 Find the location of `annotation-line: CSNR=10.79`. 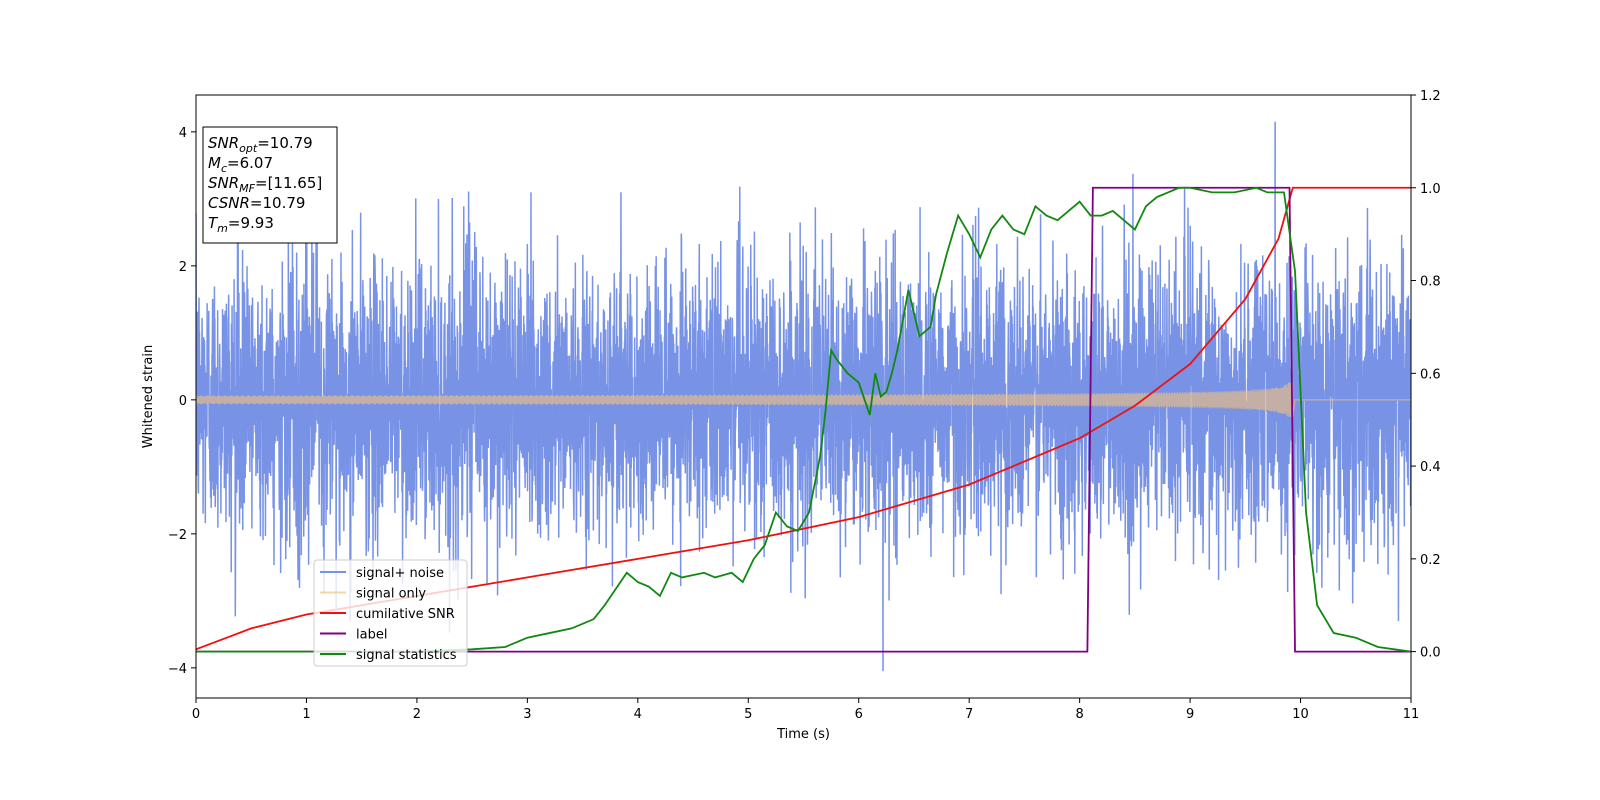

annotation-line: CSNR=10.79 is located at coordinates (256, 203).